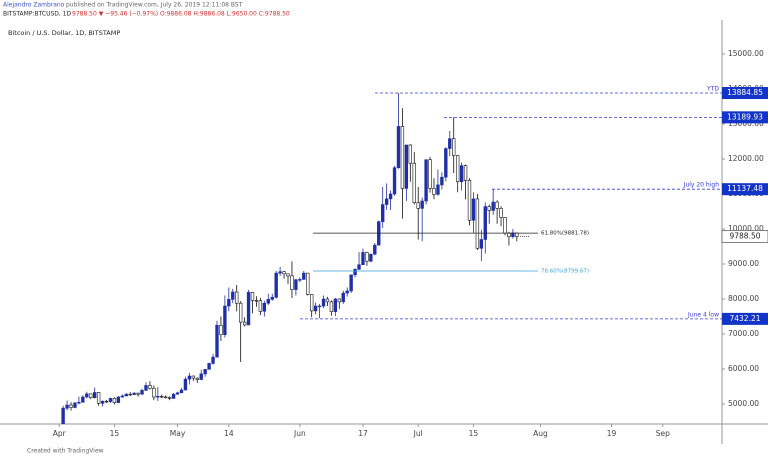 This screenshot has width=768, height=459. I want to click on y-tick-label: 5000.00, so click(743, 403).